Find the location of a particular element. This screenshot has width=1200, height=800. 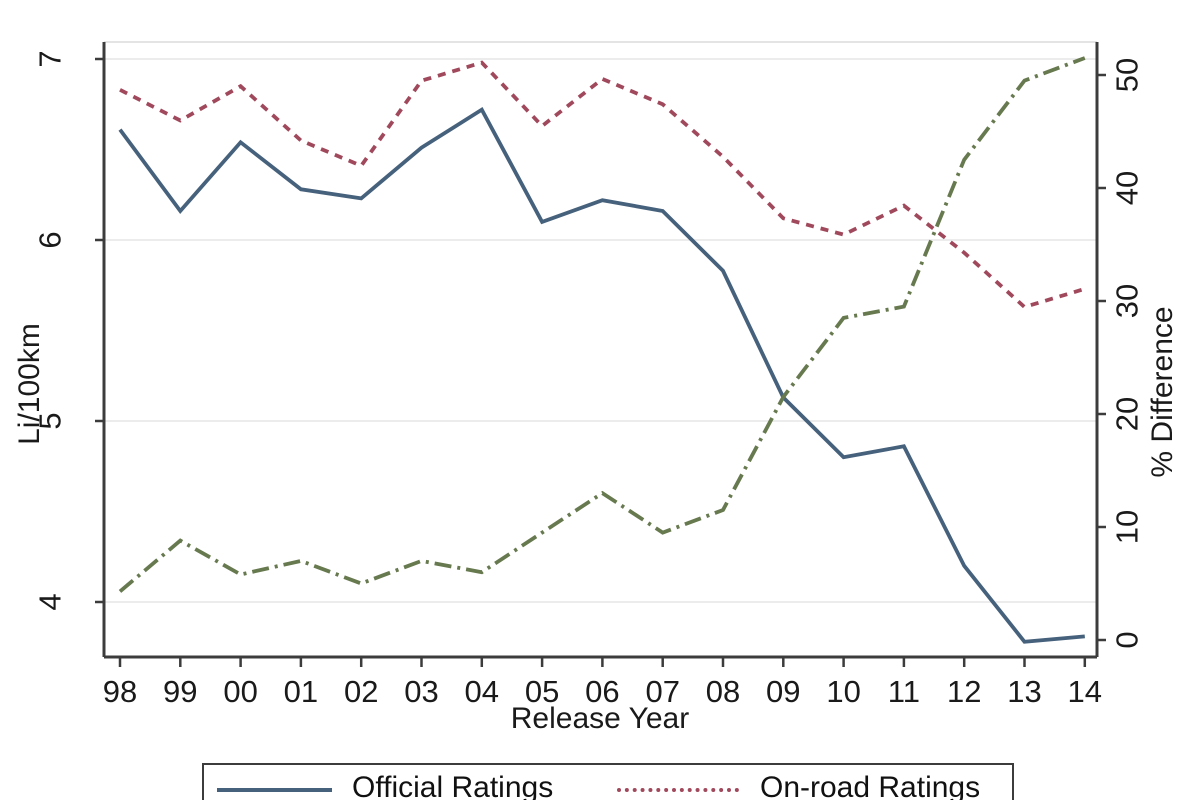

legend-line-sample-official-icon is located at coordinates (274, 790).